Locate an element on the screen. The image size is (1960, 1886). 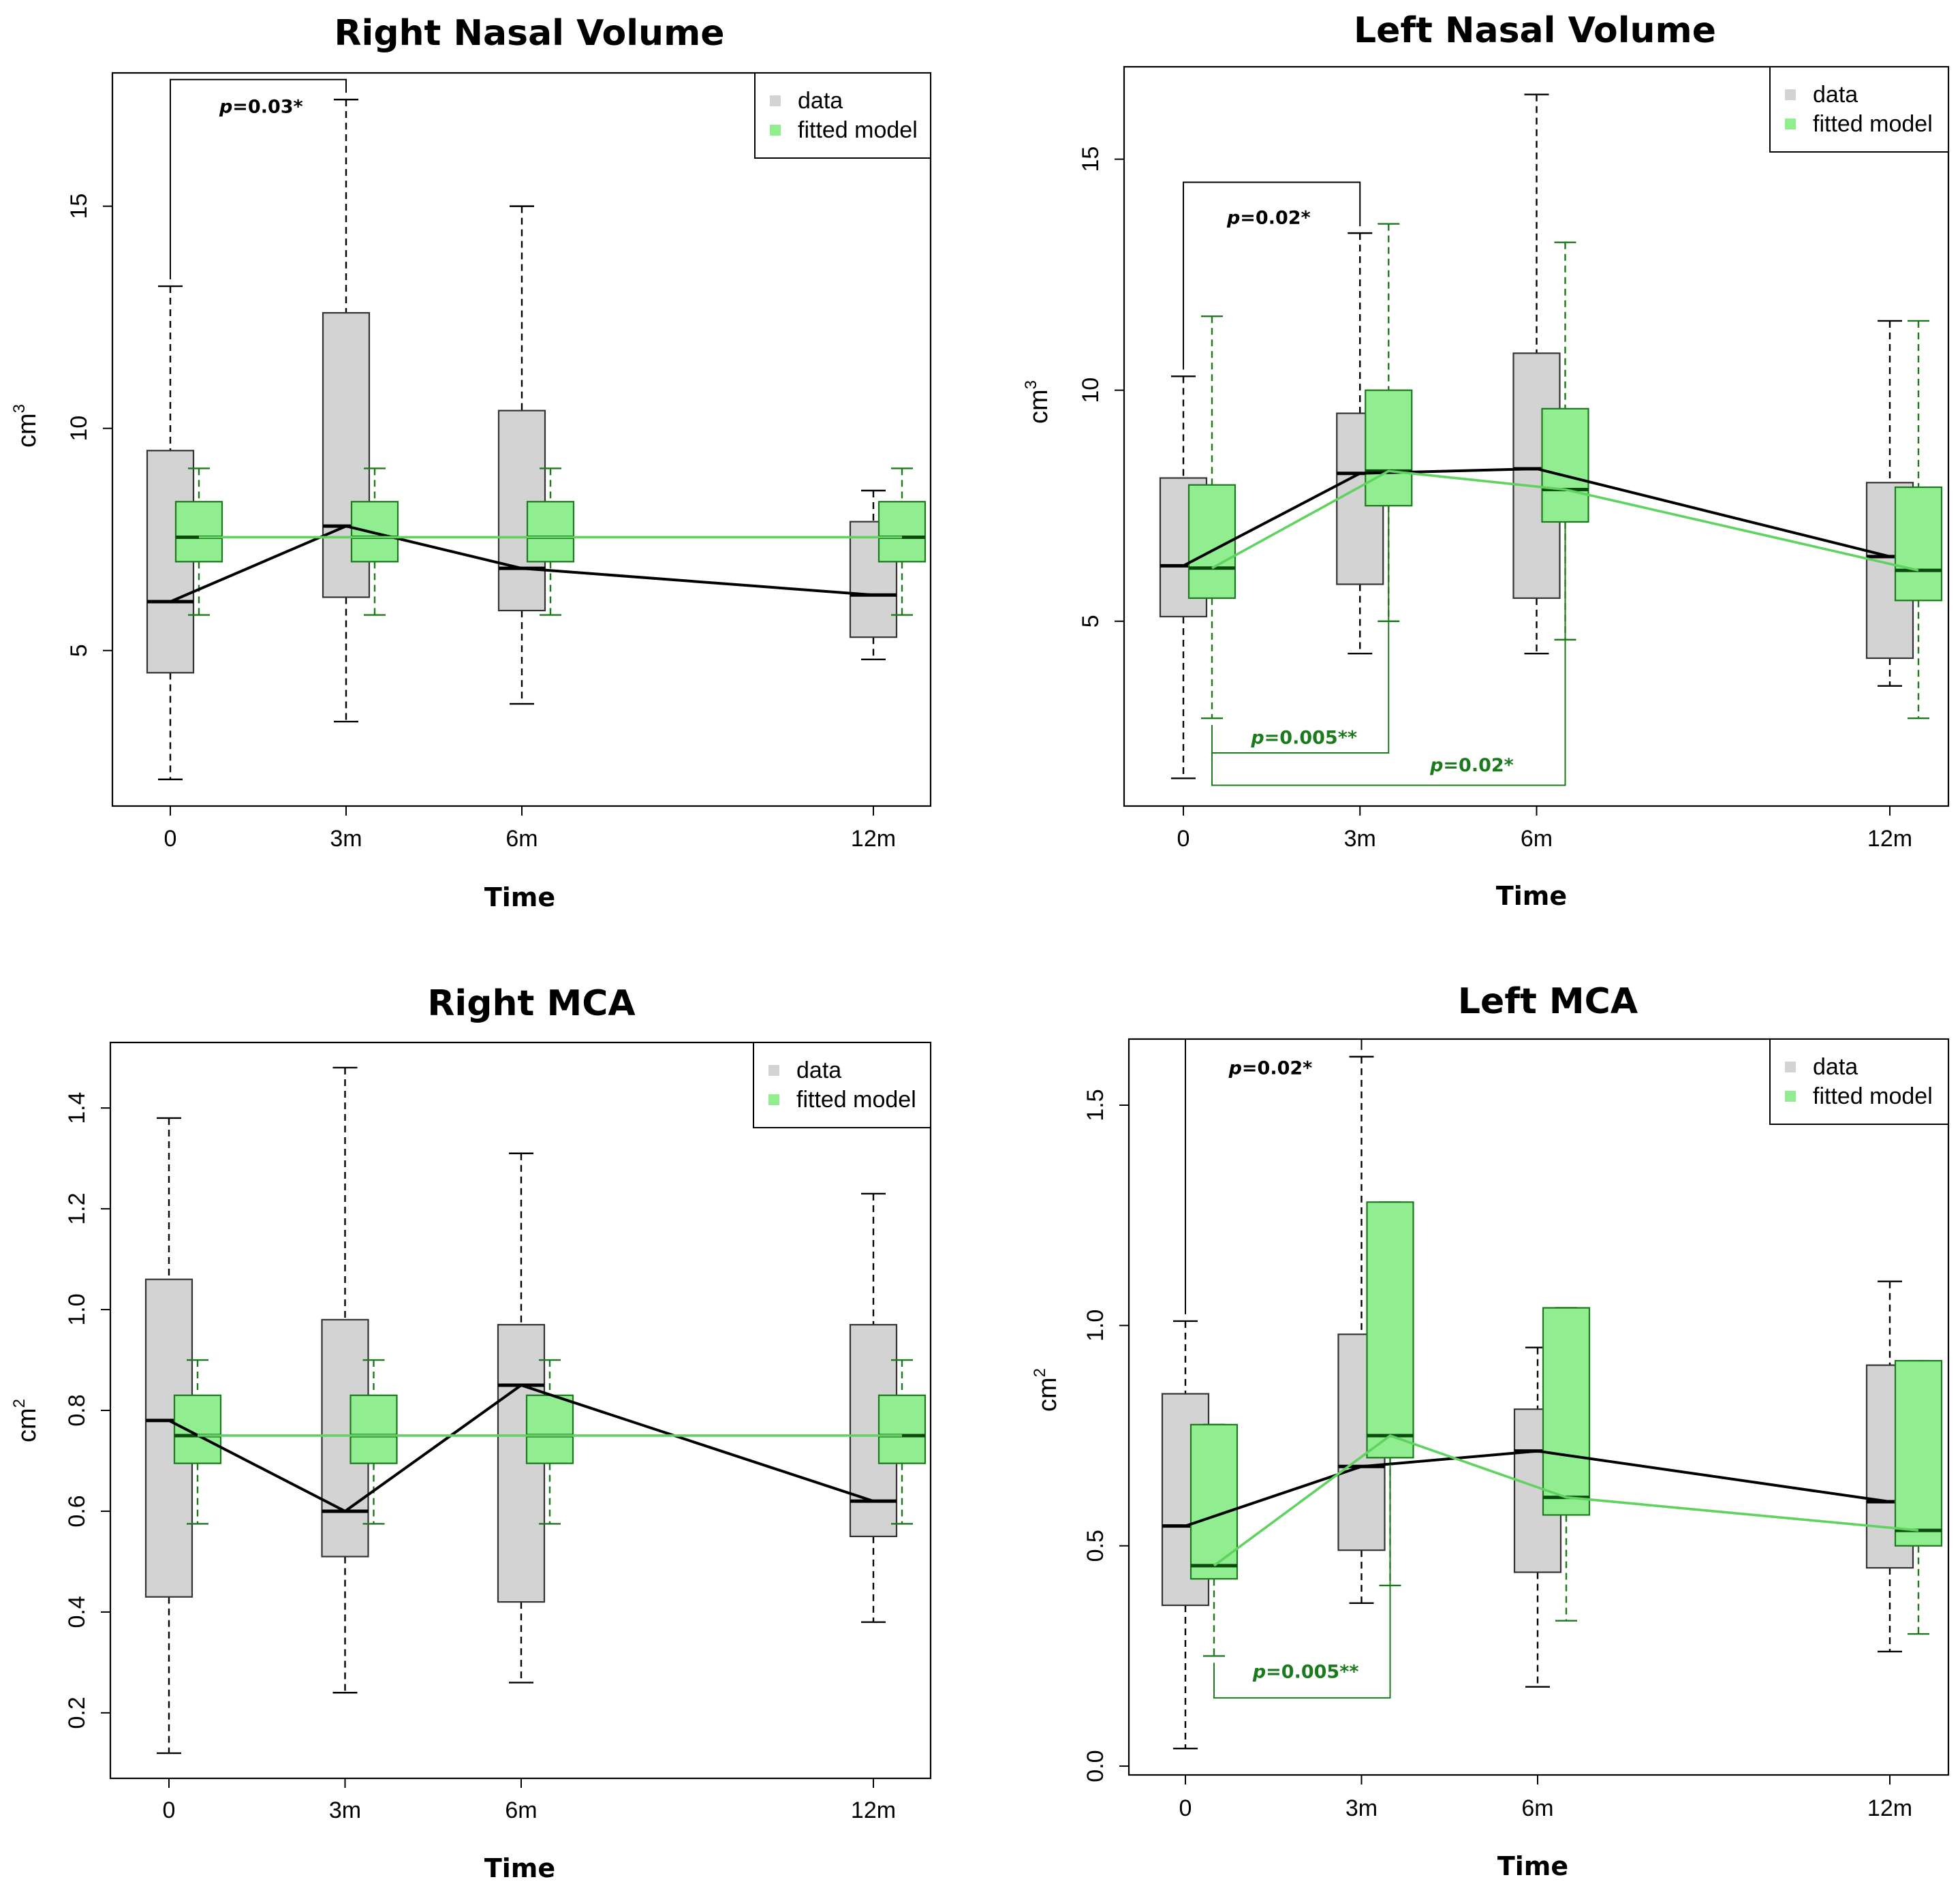
chart-title: Left MCA is located at coordinates (1548, 1001).